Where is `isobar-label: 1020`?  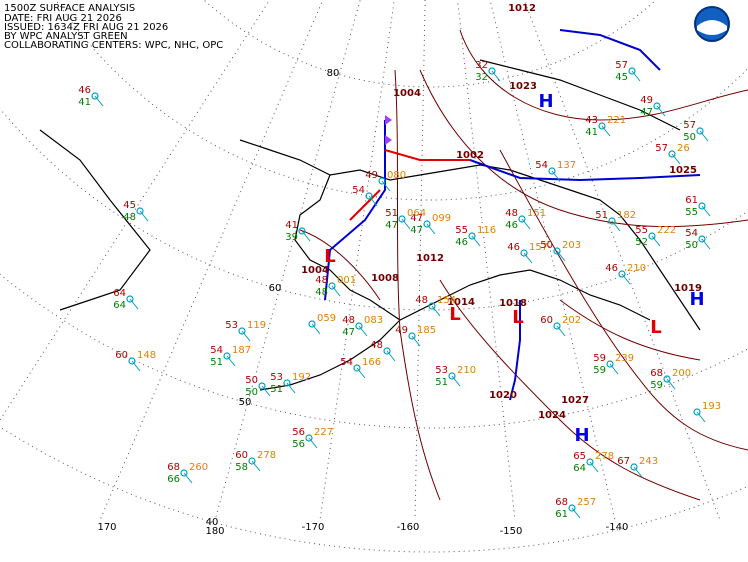
isobar-label: 1020 is located at coordinates (503, 395).